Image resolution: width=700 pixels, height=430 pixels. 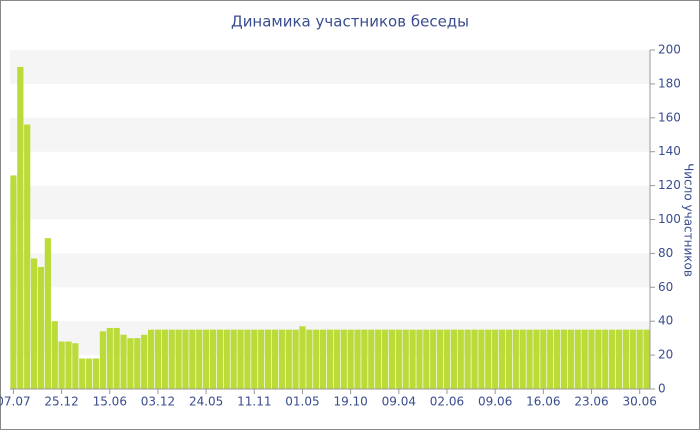 What do you see at coordinates (665, 321) in the screenshot?
I see `y-tick-label: 40` at bounding box center [665, 321].